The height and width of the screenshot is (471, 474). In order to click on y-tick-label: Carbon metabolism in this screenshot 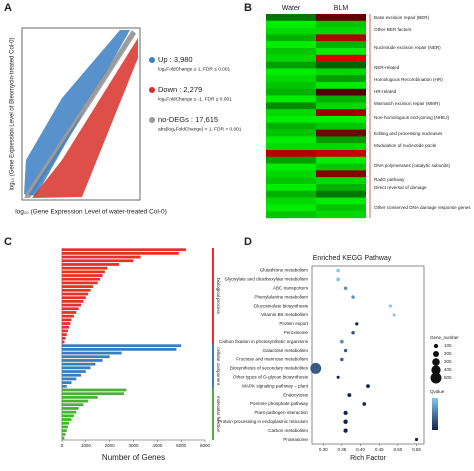, I will do `click(288, 430)`.